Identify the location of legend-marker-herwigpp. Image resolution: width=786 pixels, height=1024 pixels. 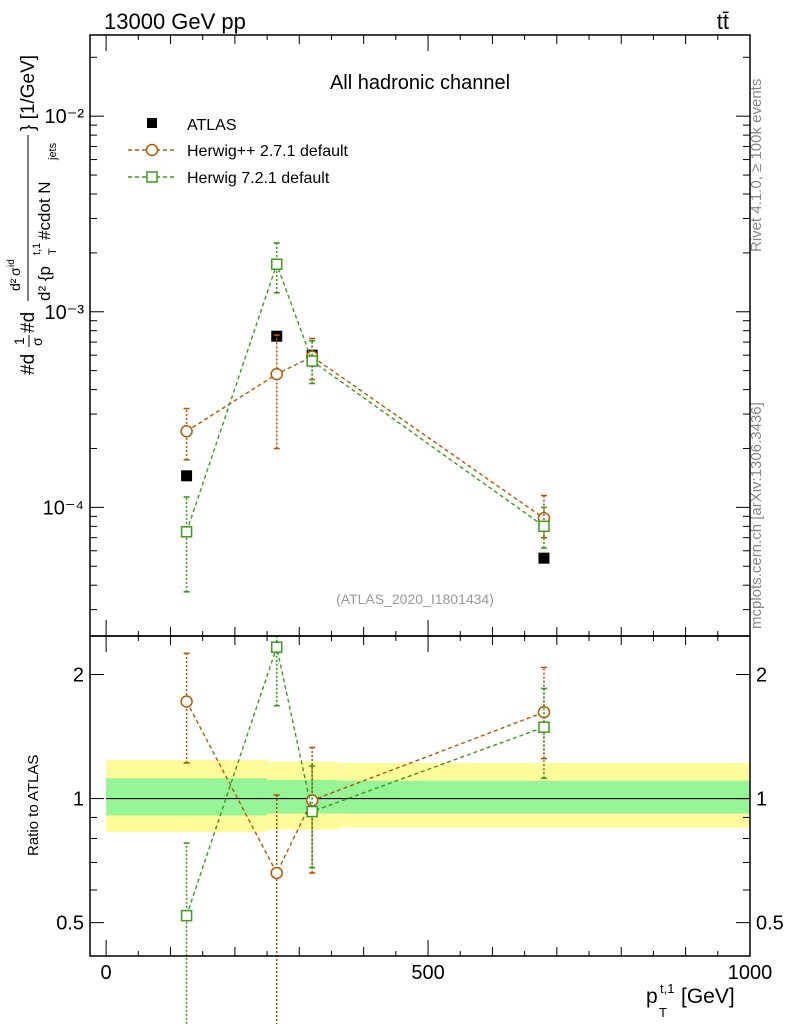
(152, 150).